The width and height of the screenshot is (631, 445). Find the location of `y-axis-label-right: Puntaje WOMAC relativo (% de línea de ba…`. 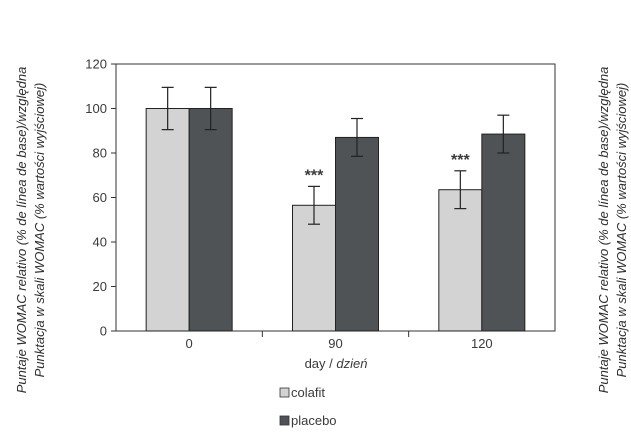

y-axis-label-right: Puntaje WOMAC relativo (% de línea de ba… is located at coordinates (612, 230).